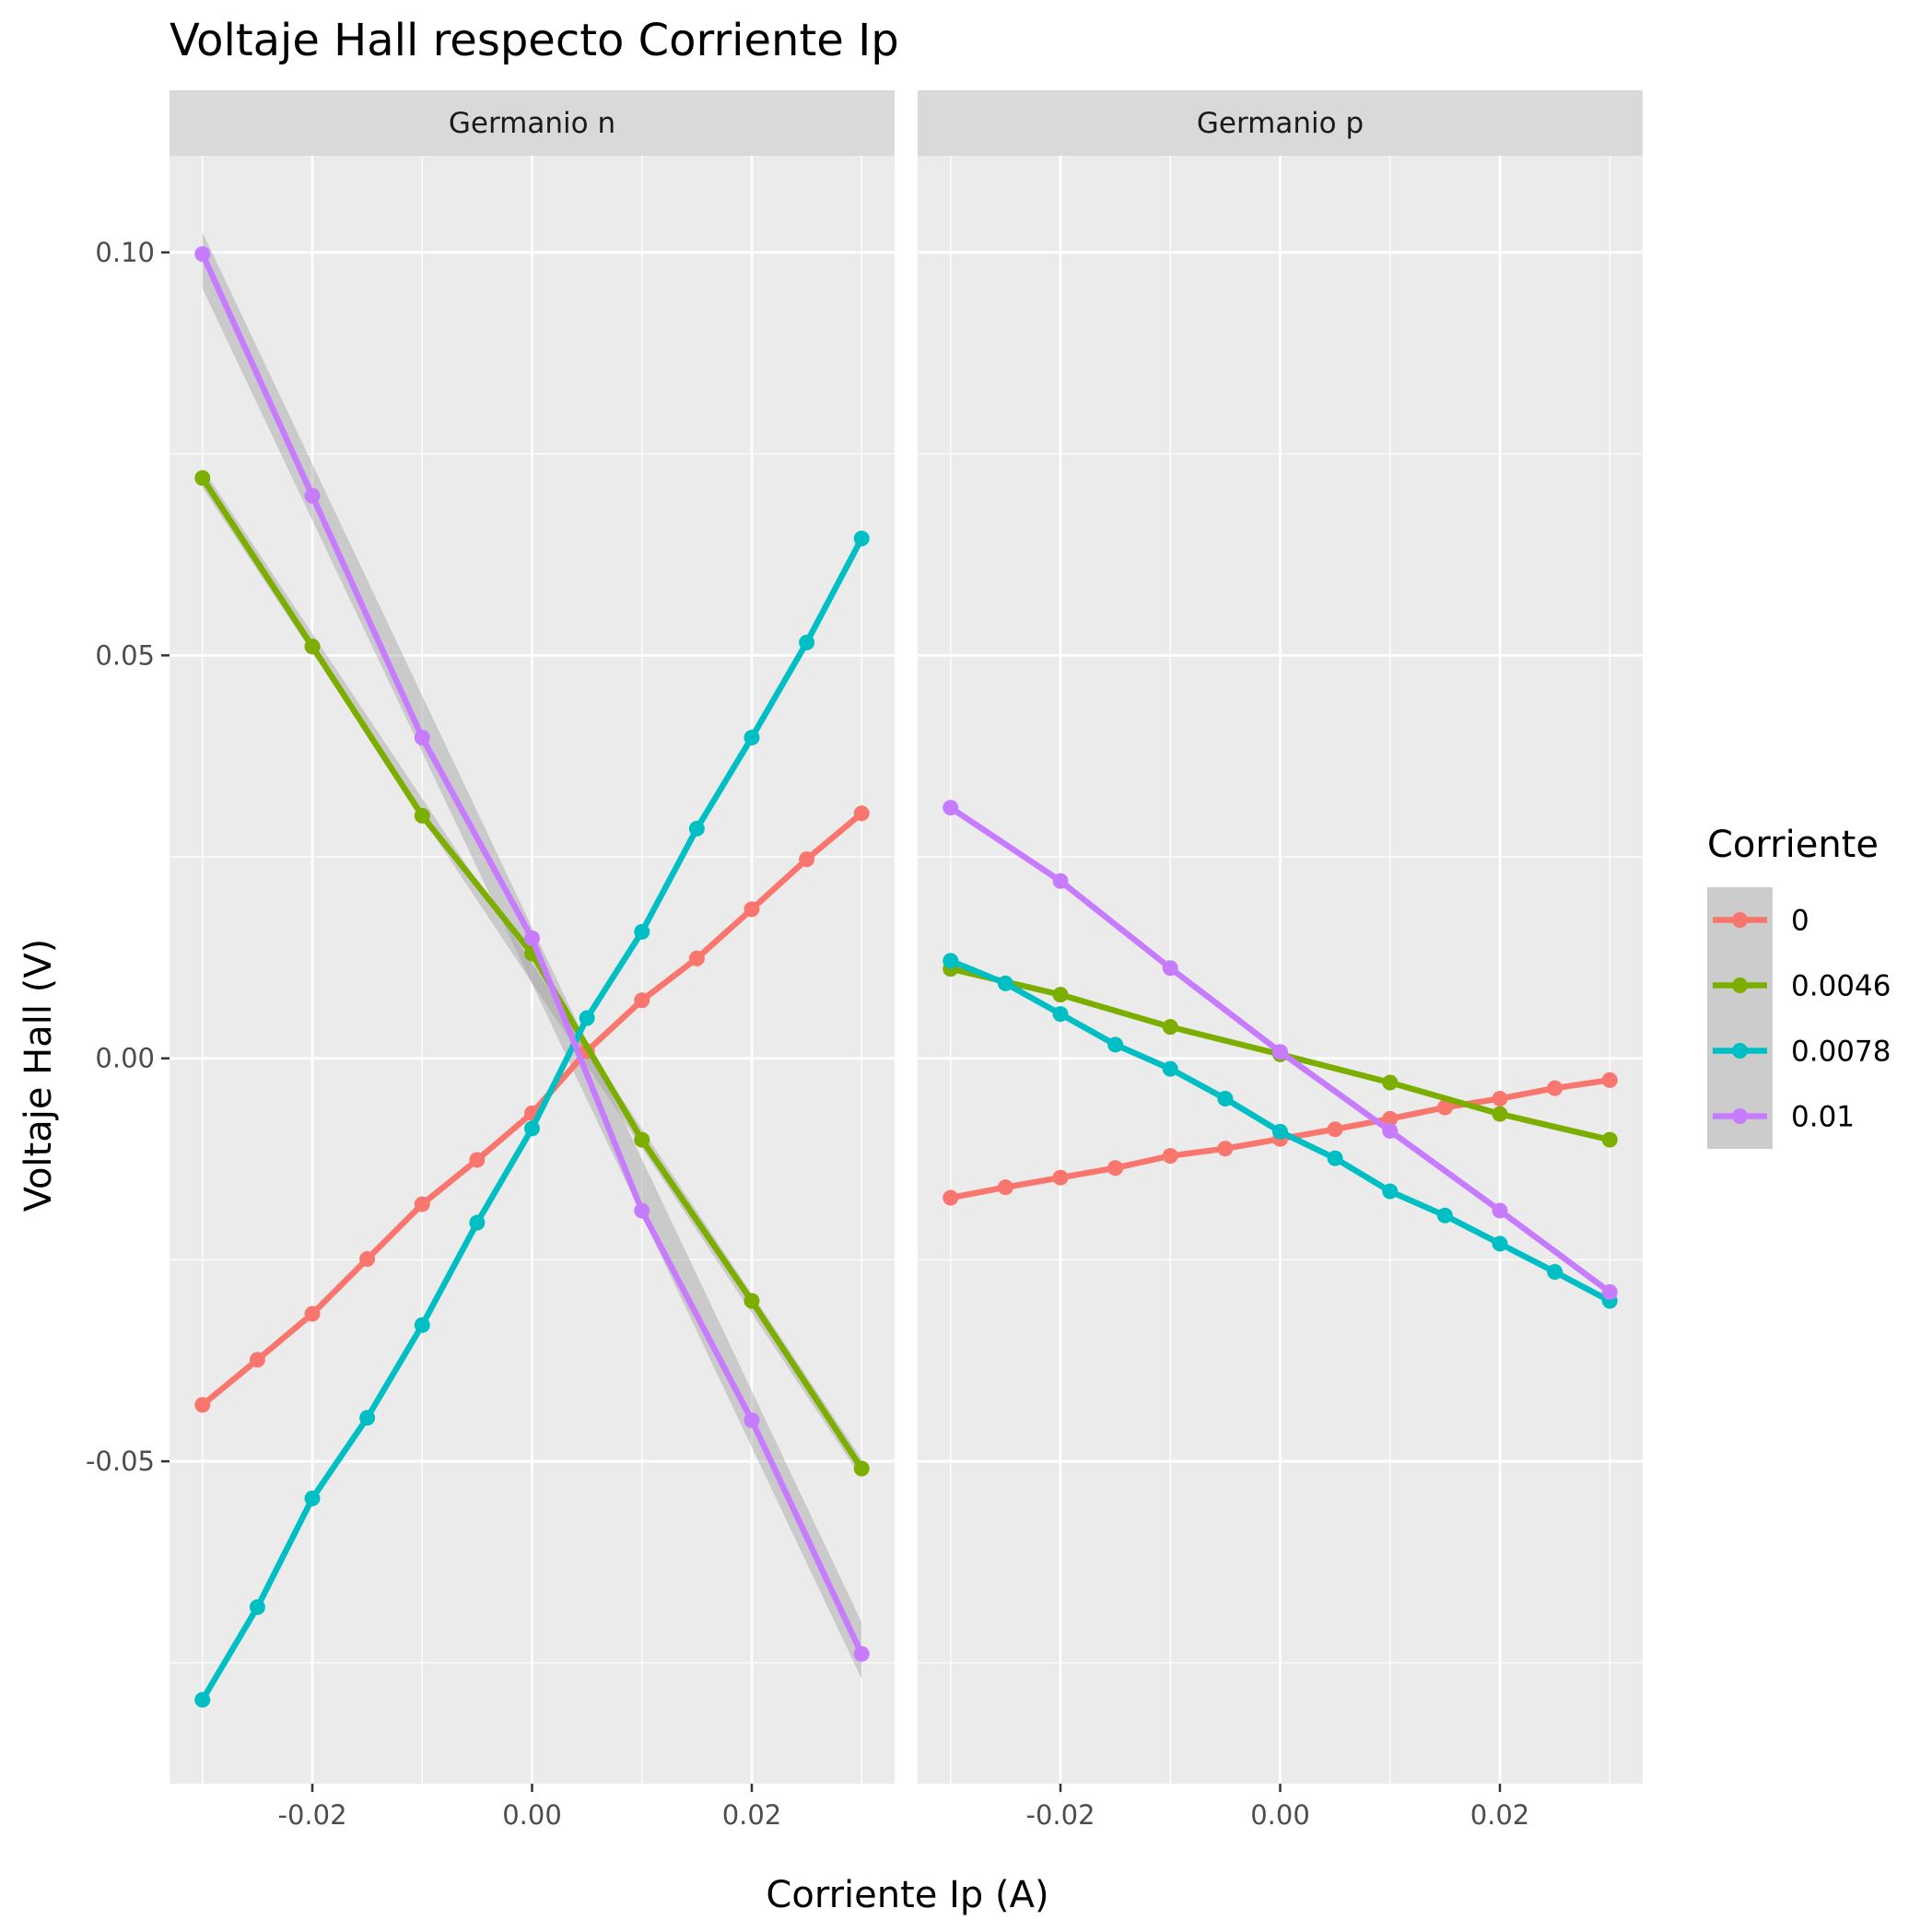  I want to click on chart-title: Voltaje Hall respecto Corriente Ip, so click(534, 40).